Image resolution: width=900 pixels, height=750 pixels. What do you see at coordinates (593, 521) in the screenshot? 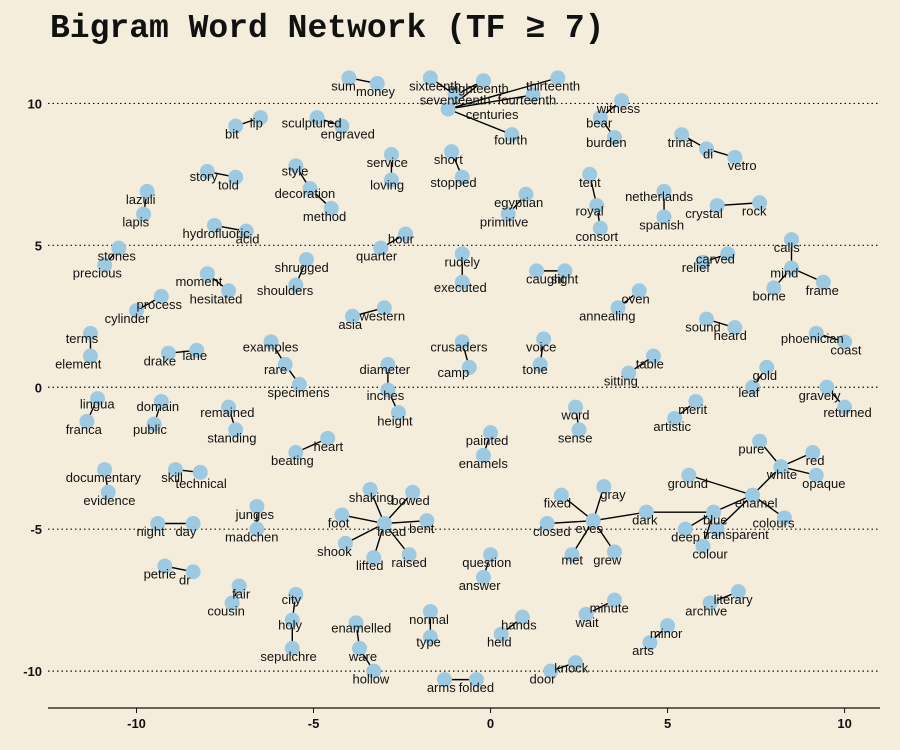
I see `node-eyes` at bounding box center [593, 521].